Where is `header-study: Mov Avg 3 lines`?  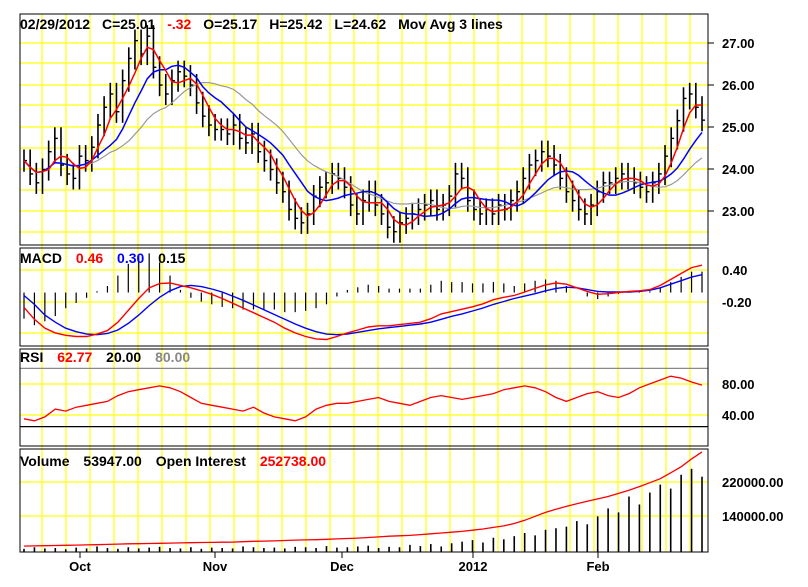
header-study: Mov Avg 3 lines is located at coordinates (450, 24).